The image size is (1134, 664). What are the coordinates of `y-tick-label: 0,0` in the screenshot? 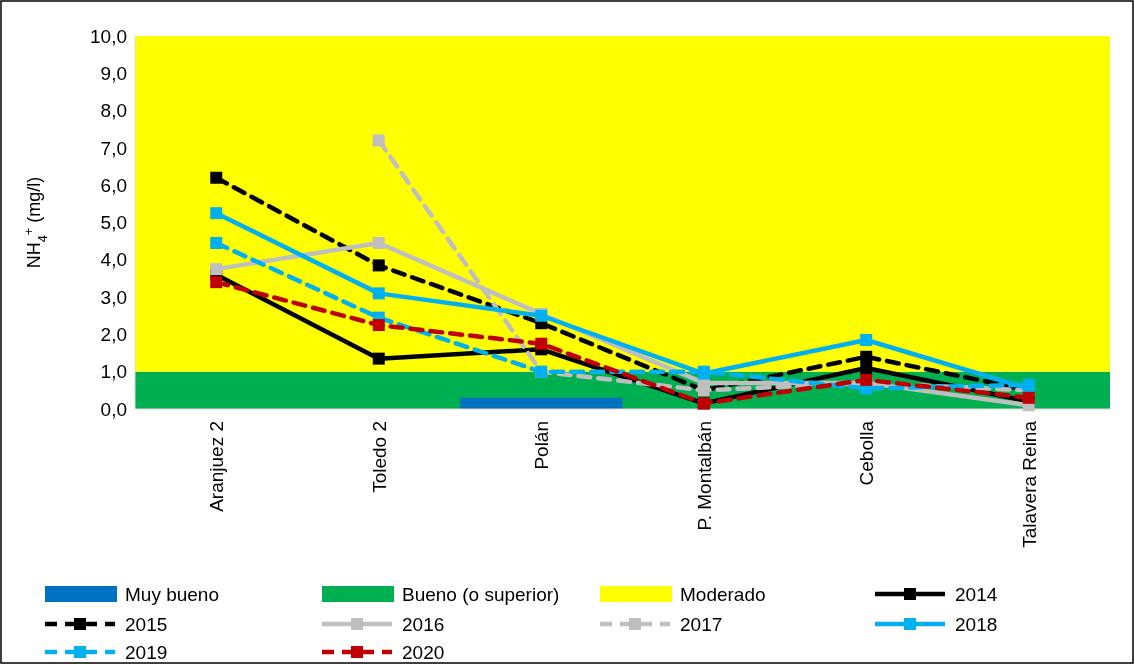 It's located at (113, 409).